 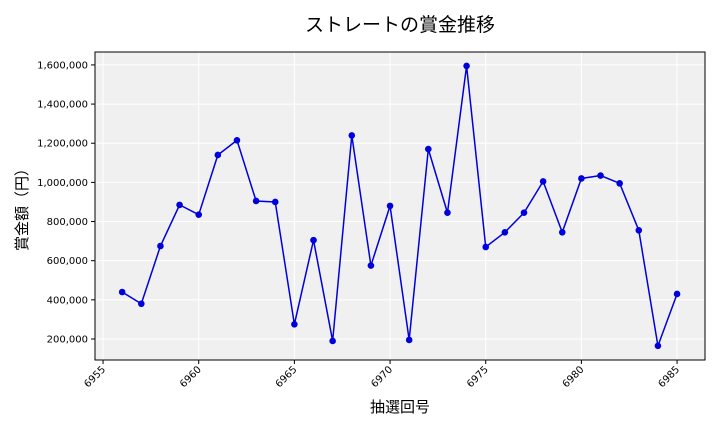 What do you see at coordinates (669, 377) in the screenshot?
I see `x-tick-label: 6985` at bounding box center [669, 377].